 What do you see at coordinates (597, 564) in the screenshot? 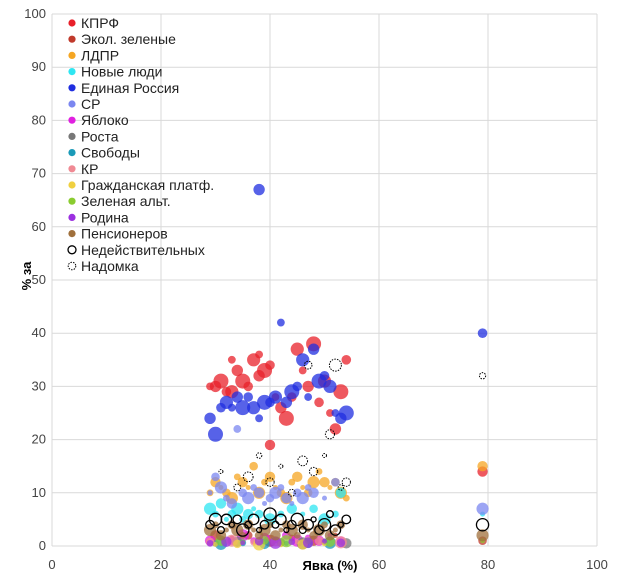
I see `x-tick-label: 100` at bounding box center [597, 564].